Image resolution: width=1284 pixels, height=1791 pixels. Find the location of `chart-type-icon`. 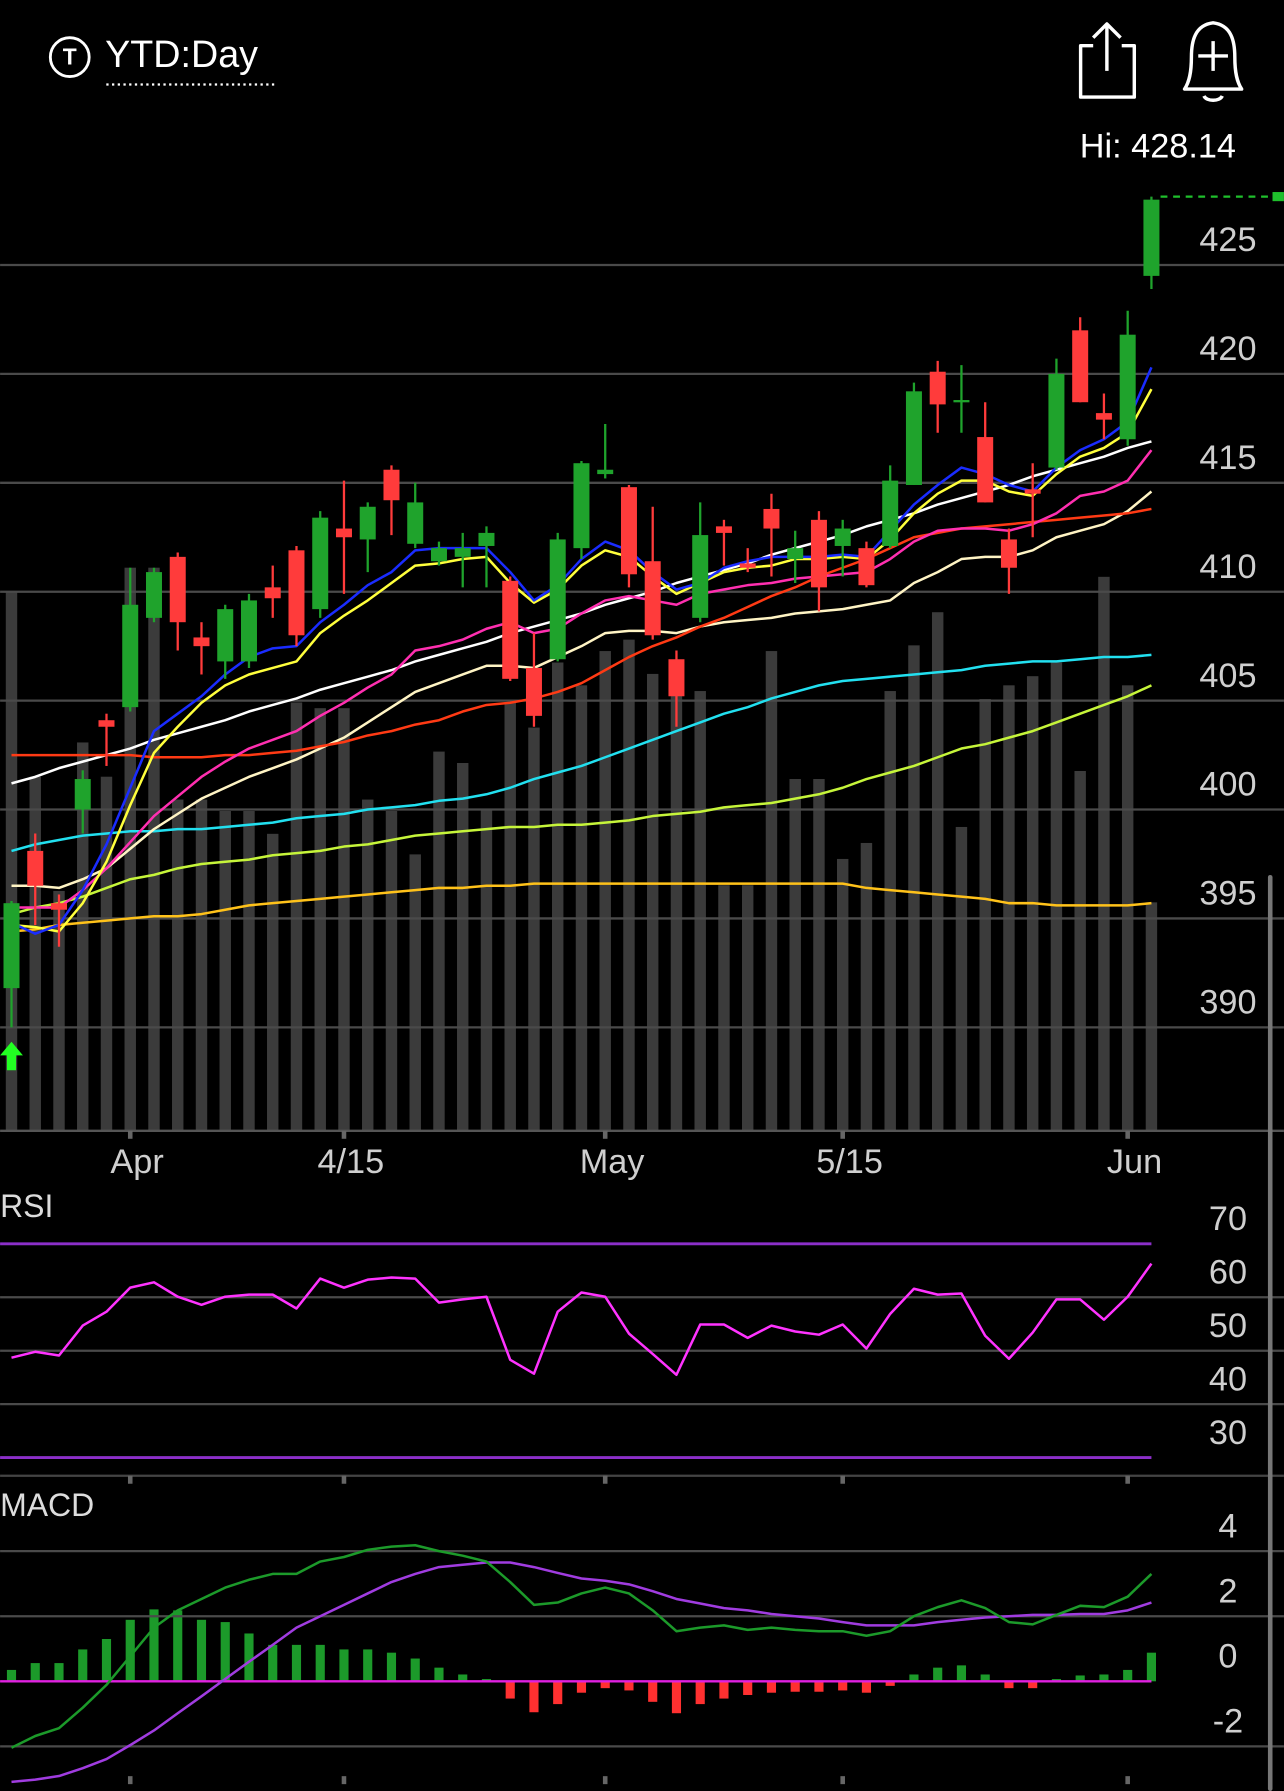

chart-type-icon is located at coordinates (69, 57).